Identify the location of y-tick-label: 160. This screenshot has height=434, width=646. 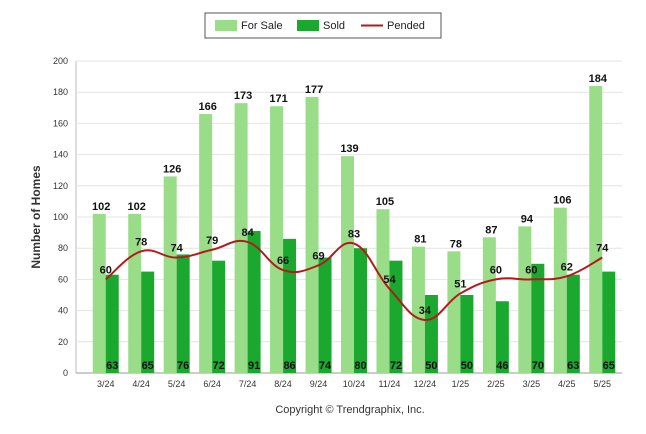
(60, 123).